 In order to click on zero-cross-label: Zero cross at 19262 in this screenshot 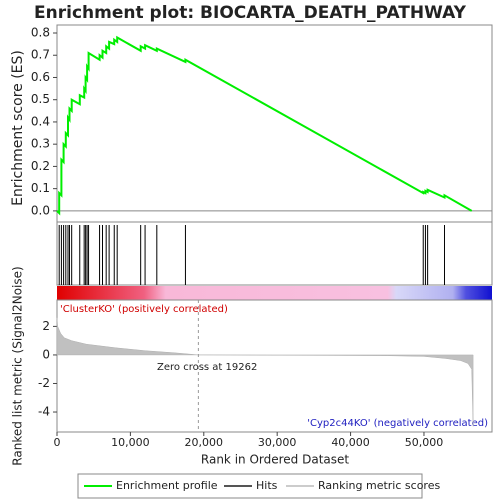, I will do `click(207, 367)`.